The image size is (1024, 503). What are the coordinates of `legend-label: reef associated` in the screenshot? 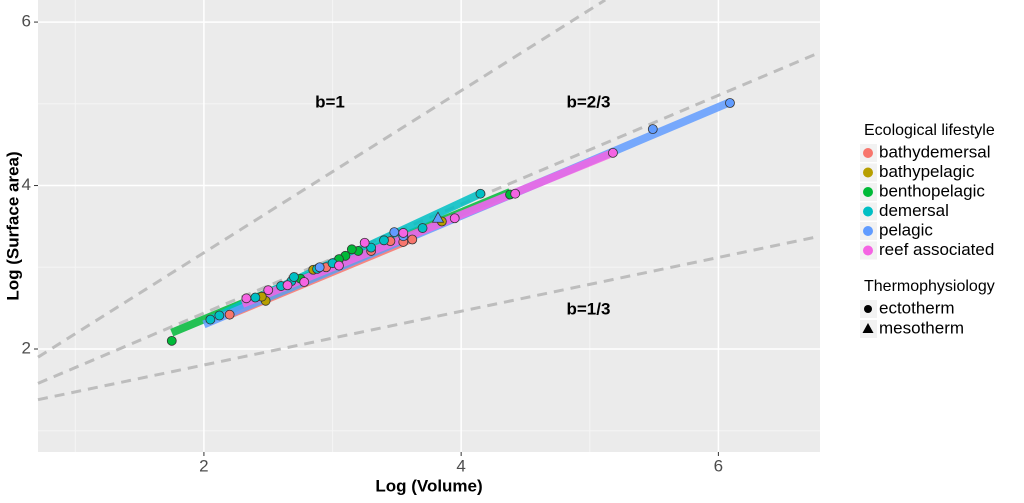 It's located at (936, 249).